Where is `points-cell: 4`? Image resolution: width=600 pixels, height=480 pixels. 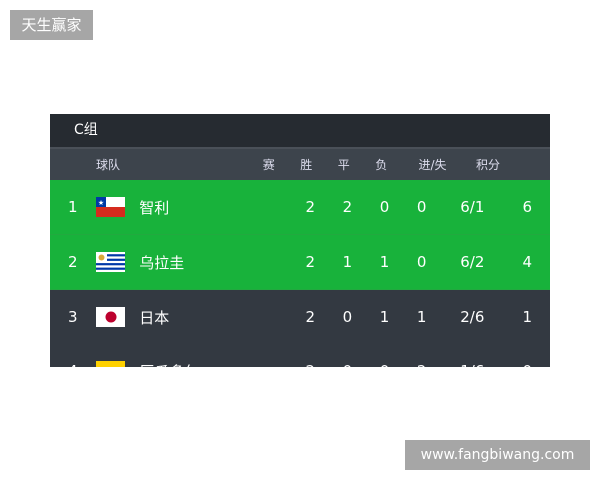 points-cell: 4 is located at coordinates (527, 262).